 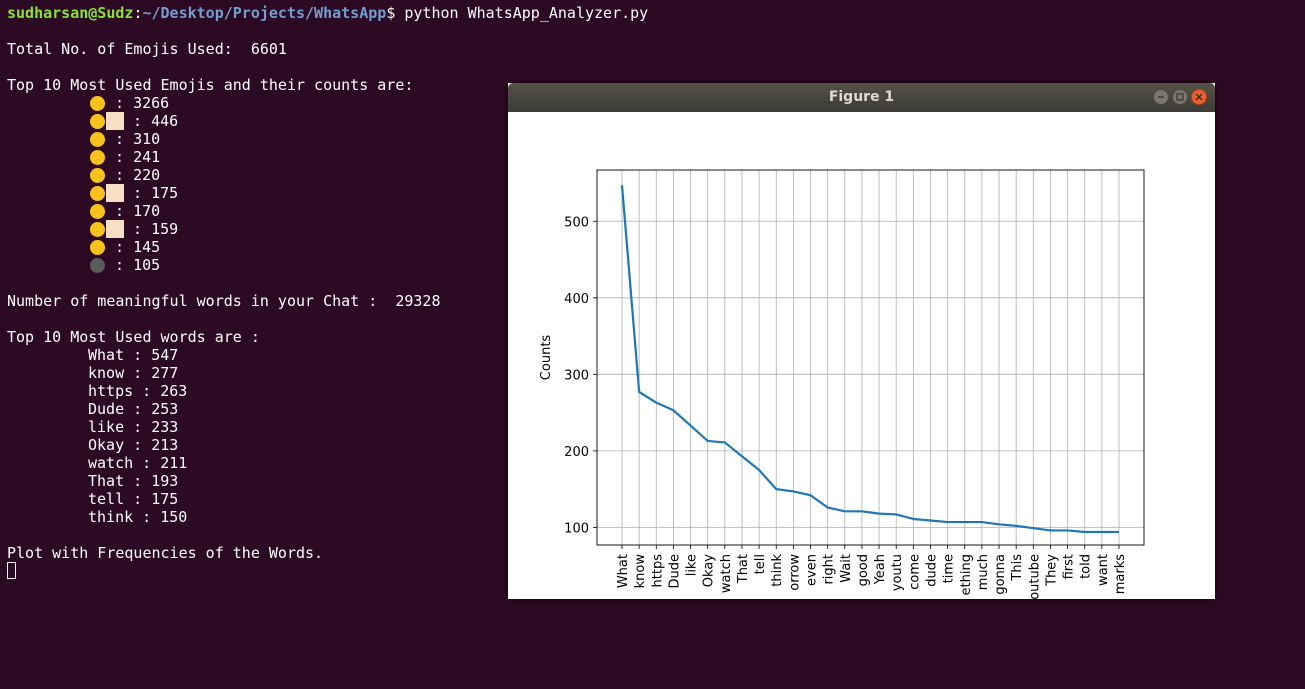 What do you see at coordinates (863, 570) in the screenshot?
I see `x-tick-label: good` at bounding box center [863, 570].